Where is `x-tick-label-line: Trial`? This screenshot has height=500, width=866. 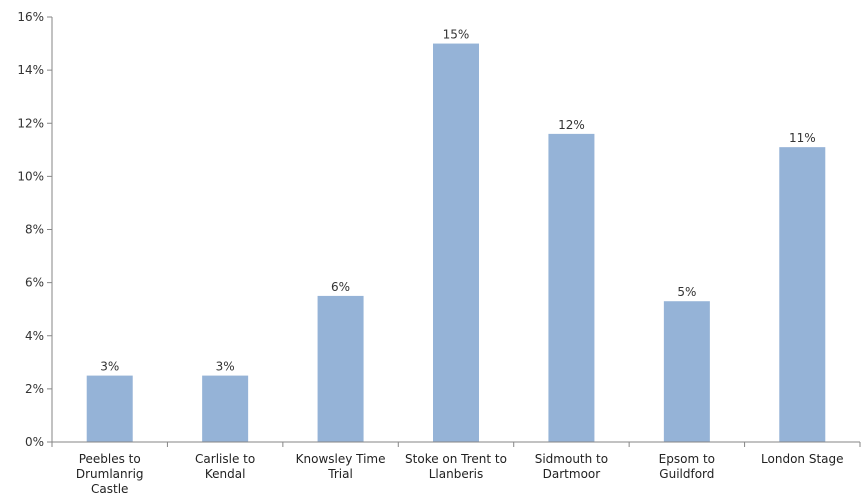
x-tick-label-line: Trial is located at coordinates (340, 474).